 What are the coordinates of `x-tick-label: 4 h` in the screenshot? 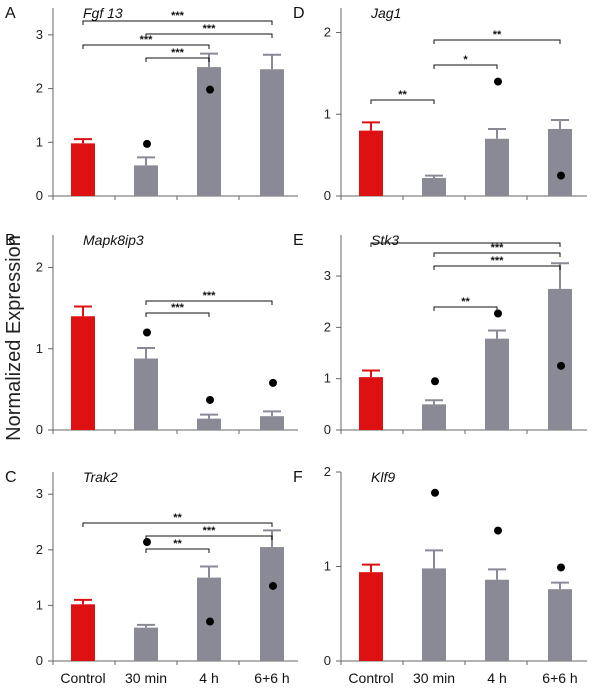 It's located at (496, 678).